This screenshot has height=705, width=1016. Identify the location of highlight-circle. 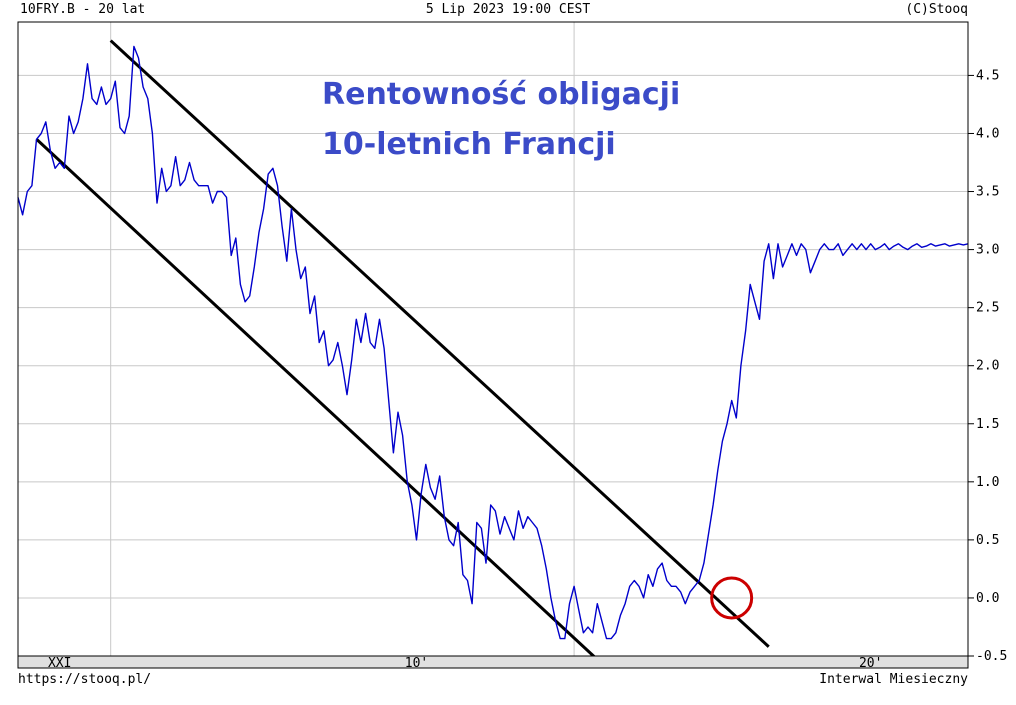
(732, 598).